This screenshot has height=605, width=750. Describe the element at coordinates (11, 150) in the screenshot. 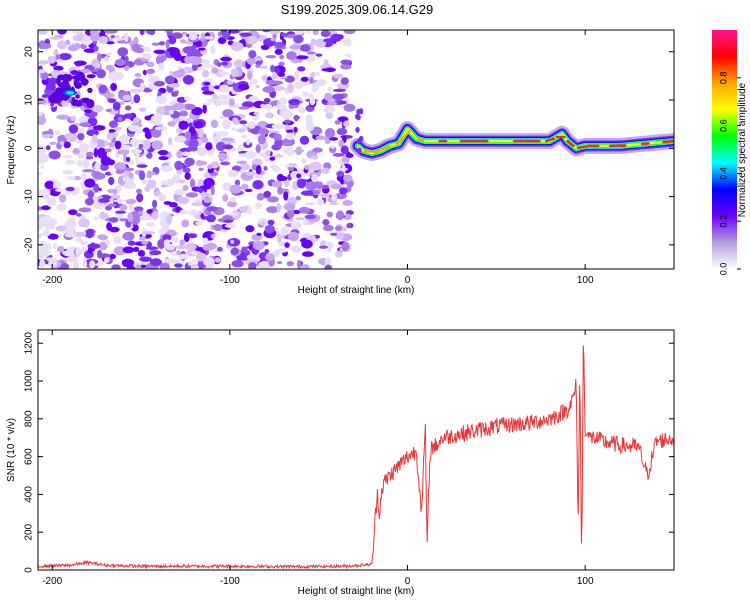

I see `spectrogram-y-axis-label: Frequency (Hz)` at that location.